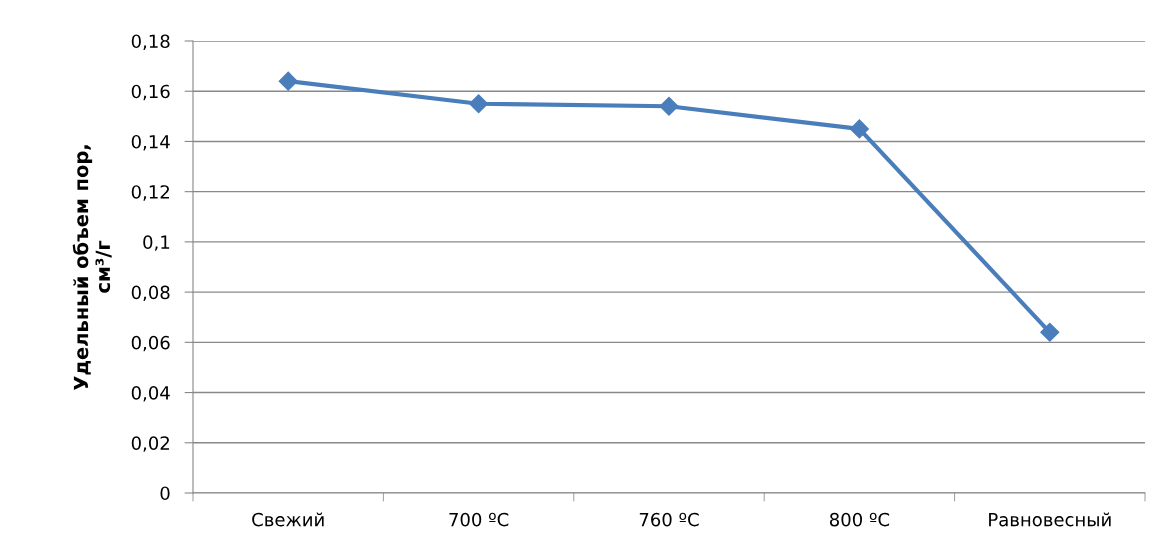 Image resolution: width=1167 pixels, height=555 pixels. I want to click on y-tick-label: 0,14, so click(150, 142).